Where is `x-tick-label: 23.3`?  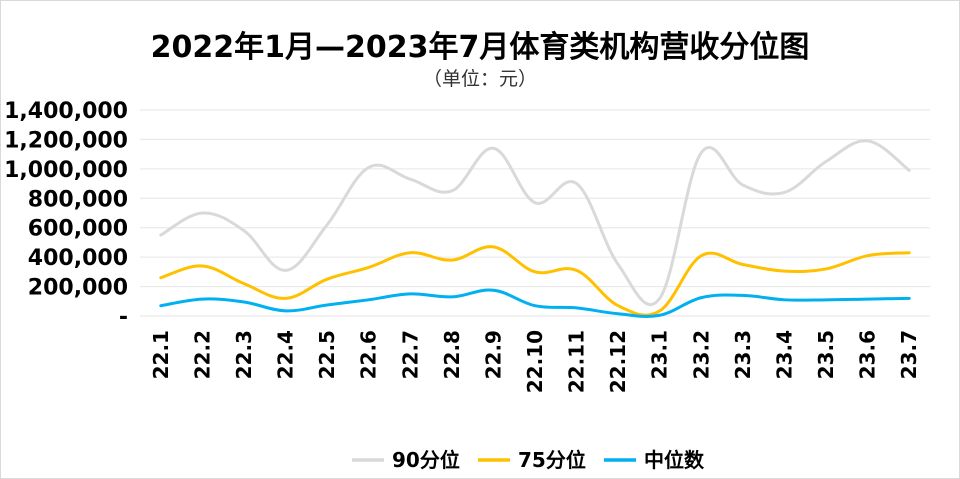
x-tick-label: 23.3 is located at coordinates (743, 354).